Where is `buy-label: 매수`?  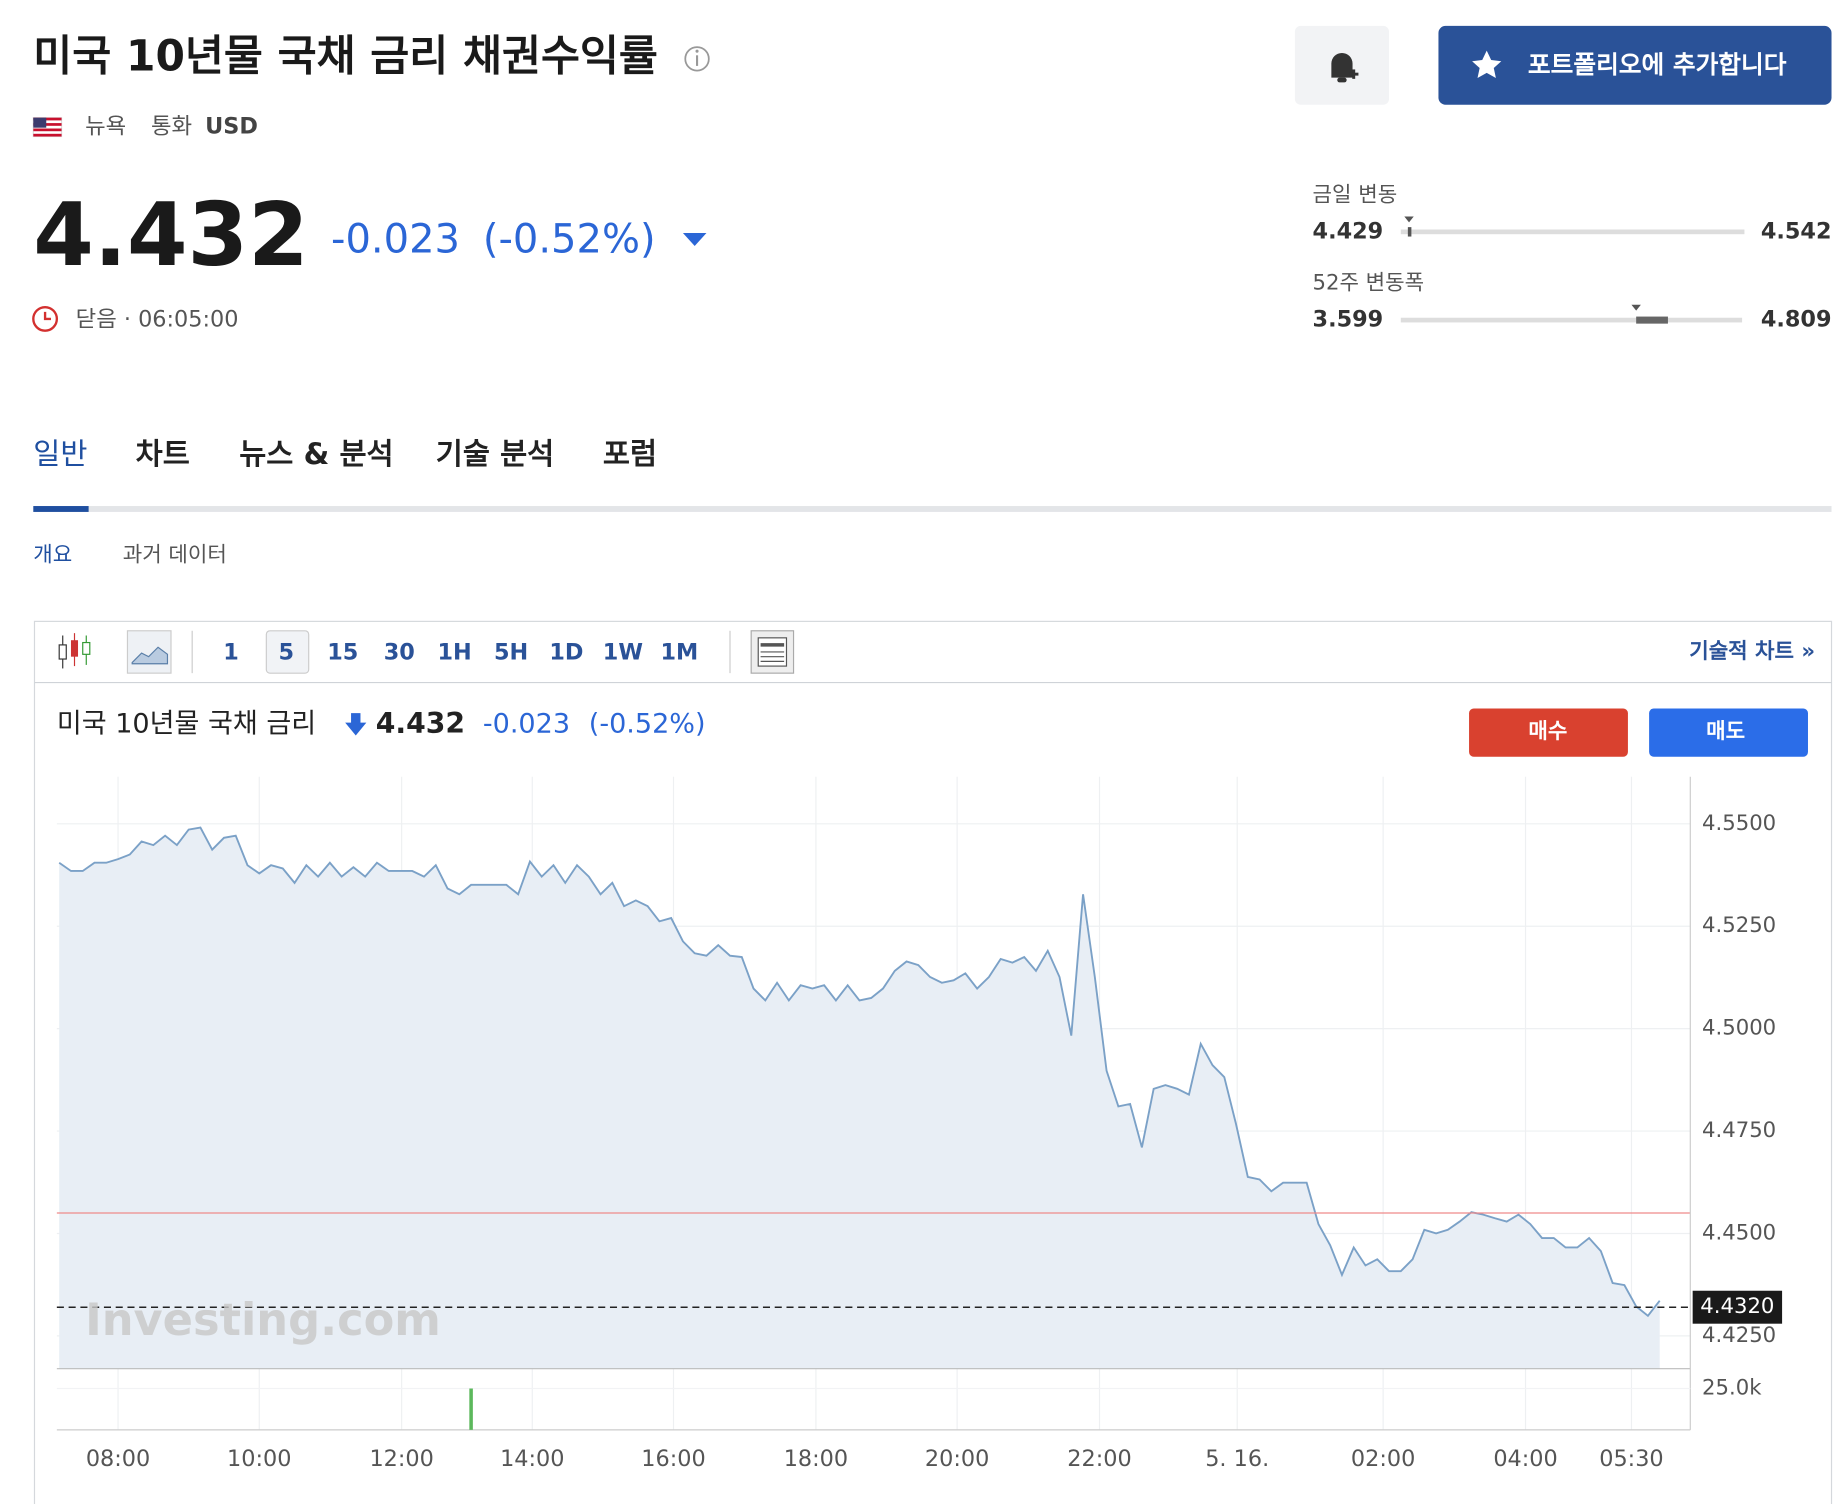
buy-label: 매수 is located at coordinates (1547, 730).